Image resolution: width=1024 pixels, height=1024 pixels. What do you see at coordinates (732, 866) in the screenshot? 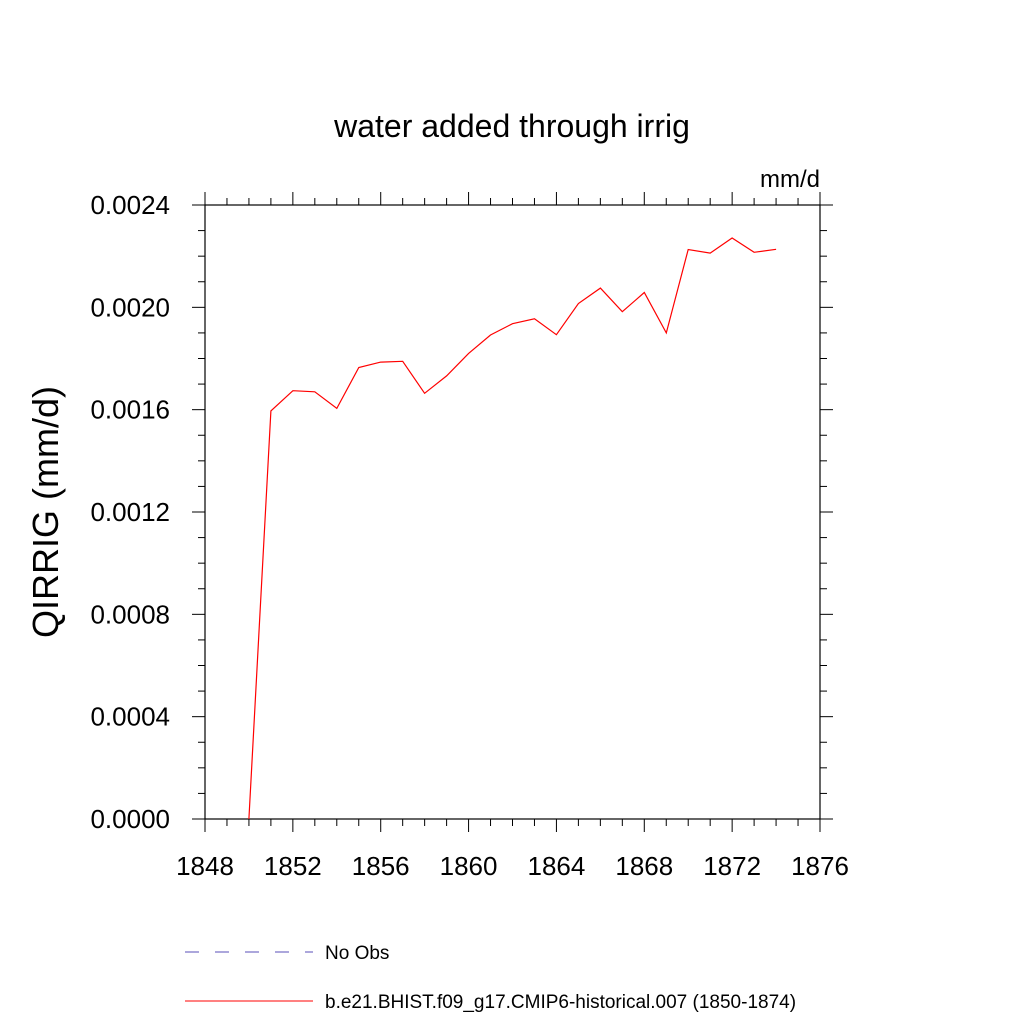
I see `x-tick-label: 1872` at bounding box center [732, 866].